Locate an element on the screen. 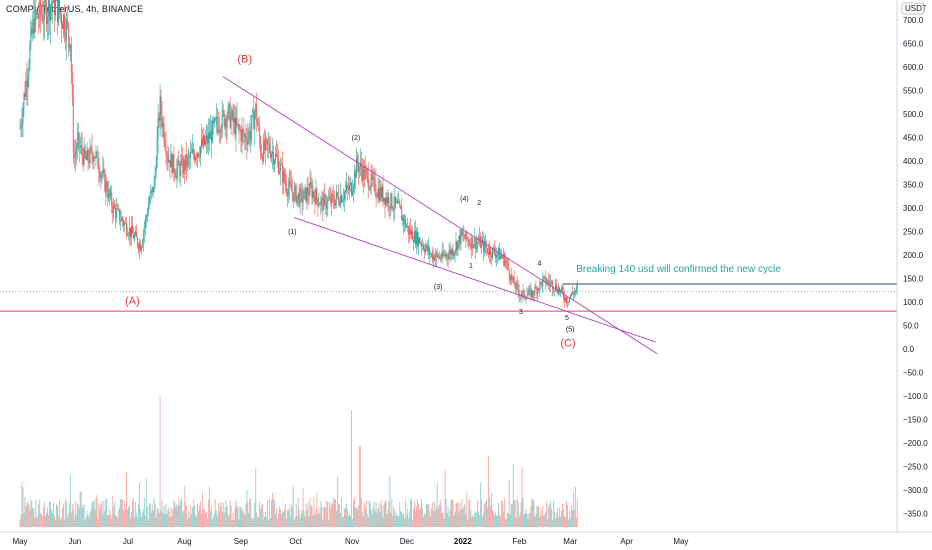 This screenshot has width=932, height=550. wave-label: 2 is located at coordinates (479, 203).